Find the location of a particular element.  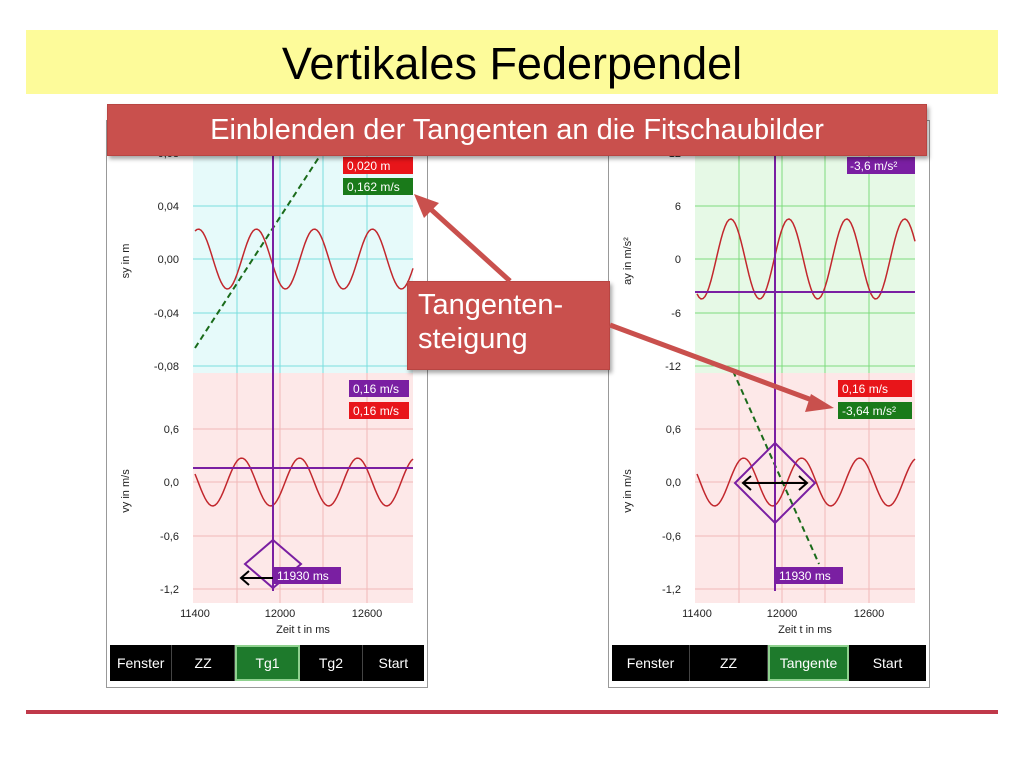

left-toolbar: Fenster ZZ Tg1 Tg2 Start is located at coordinates (267, 663).